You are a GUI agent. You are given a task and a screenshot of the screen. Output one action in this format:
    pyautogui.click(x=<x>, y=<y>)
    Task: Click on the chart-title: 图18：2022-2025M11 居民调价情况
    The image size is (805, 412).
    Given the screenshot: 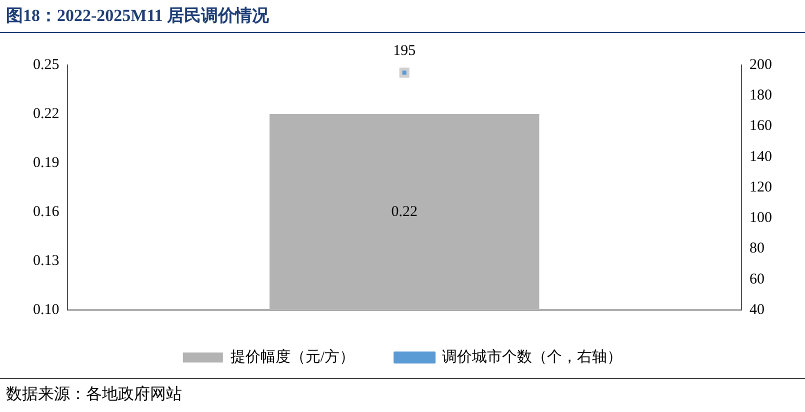 What is the action you would take?
    pyautogui.click(x=138, y=16)
    